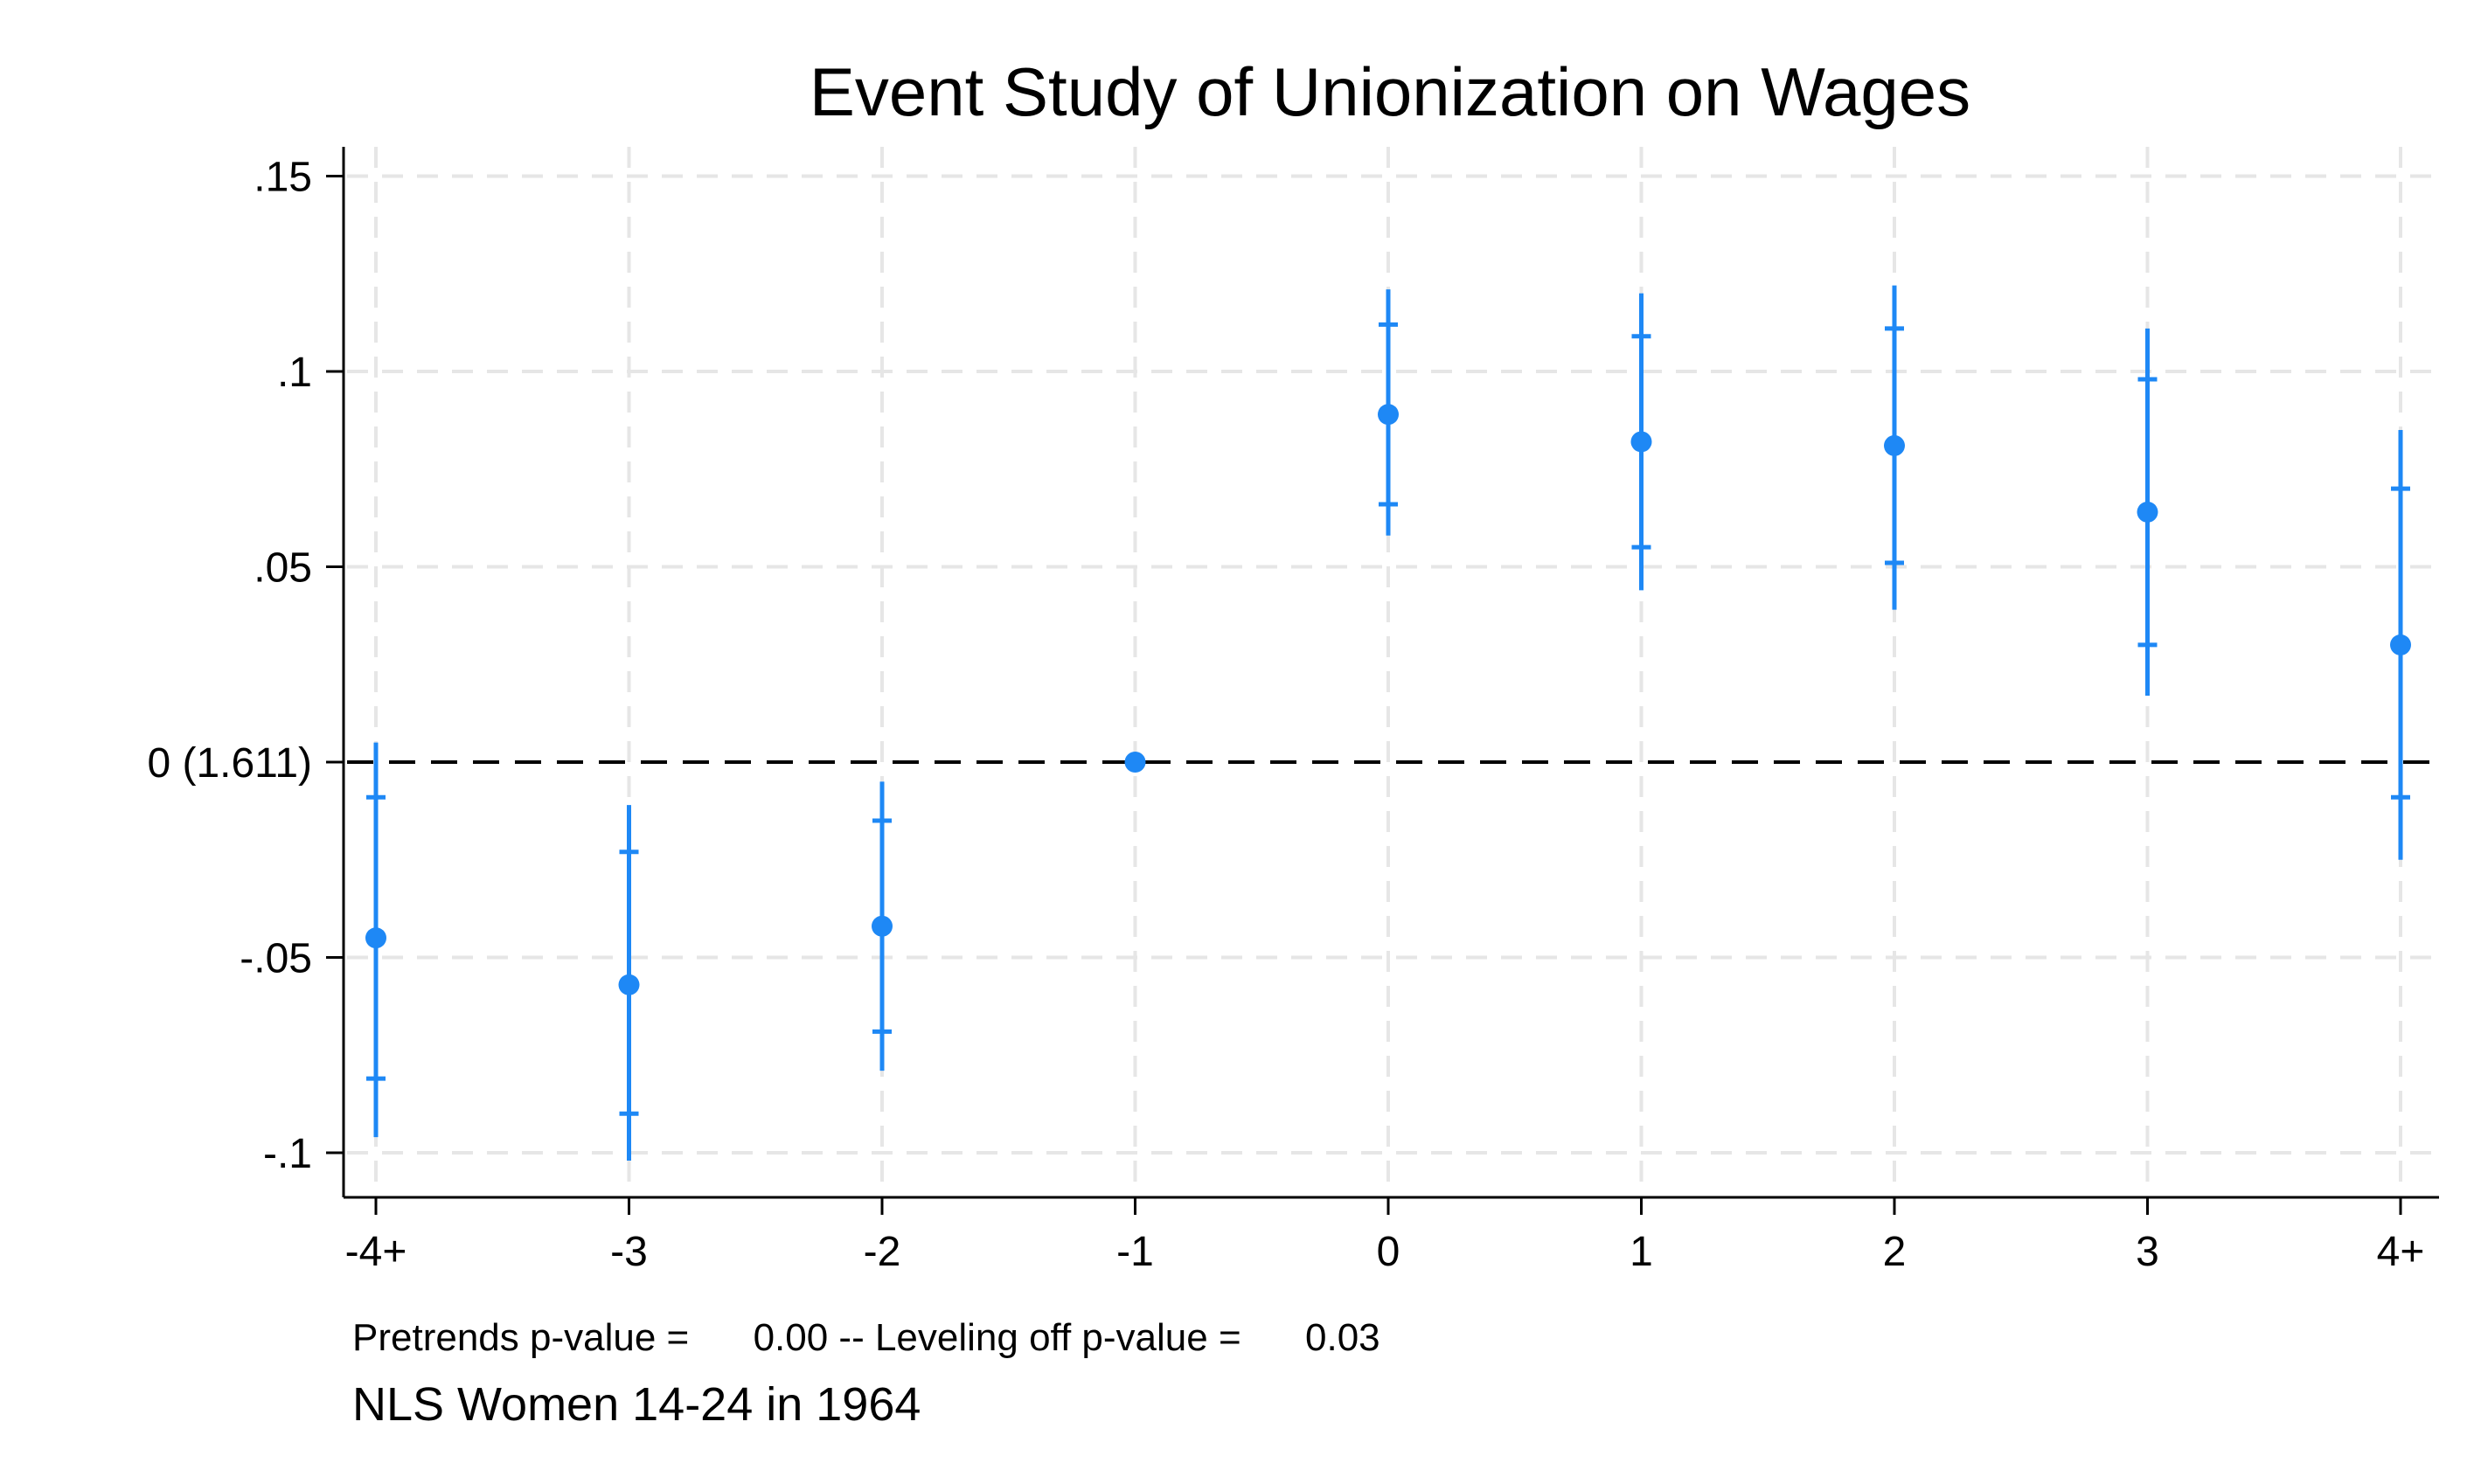  What do you see at coordinates (1388, 1252) in the screenshot?
I see `x-tick-label: 0` at bounding box center [1388, 1252].